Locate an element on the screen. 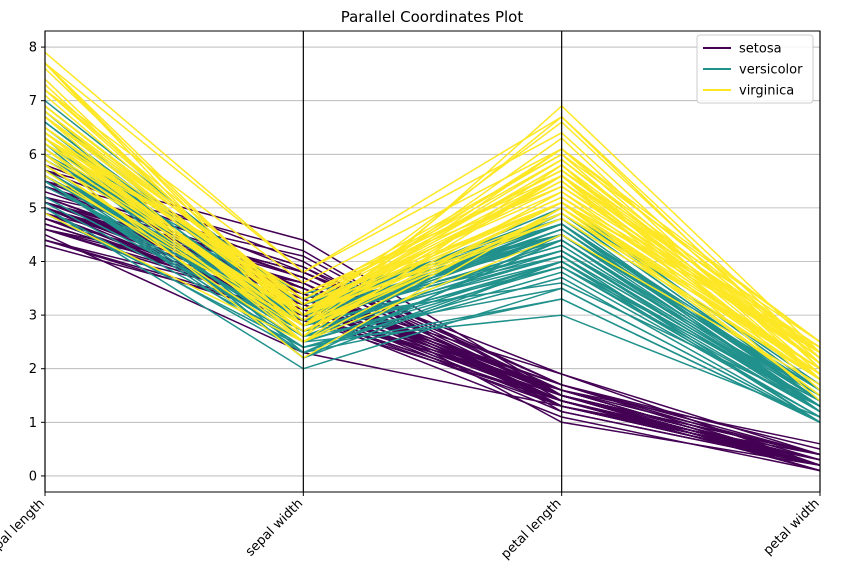 The image size is (862, 582). legend-label-setosa: setosa is located at coordinates (760, 49).